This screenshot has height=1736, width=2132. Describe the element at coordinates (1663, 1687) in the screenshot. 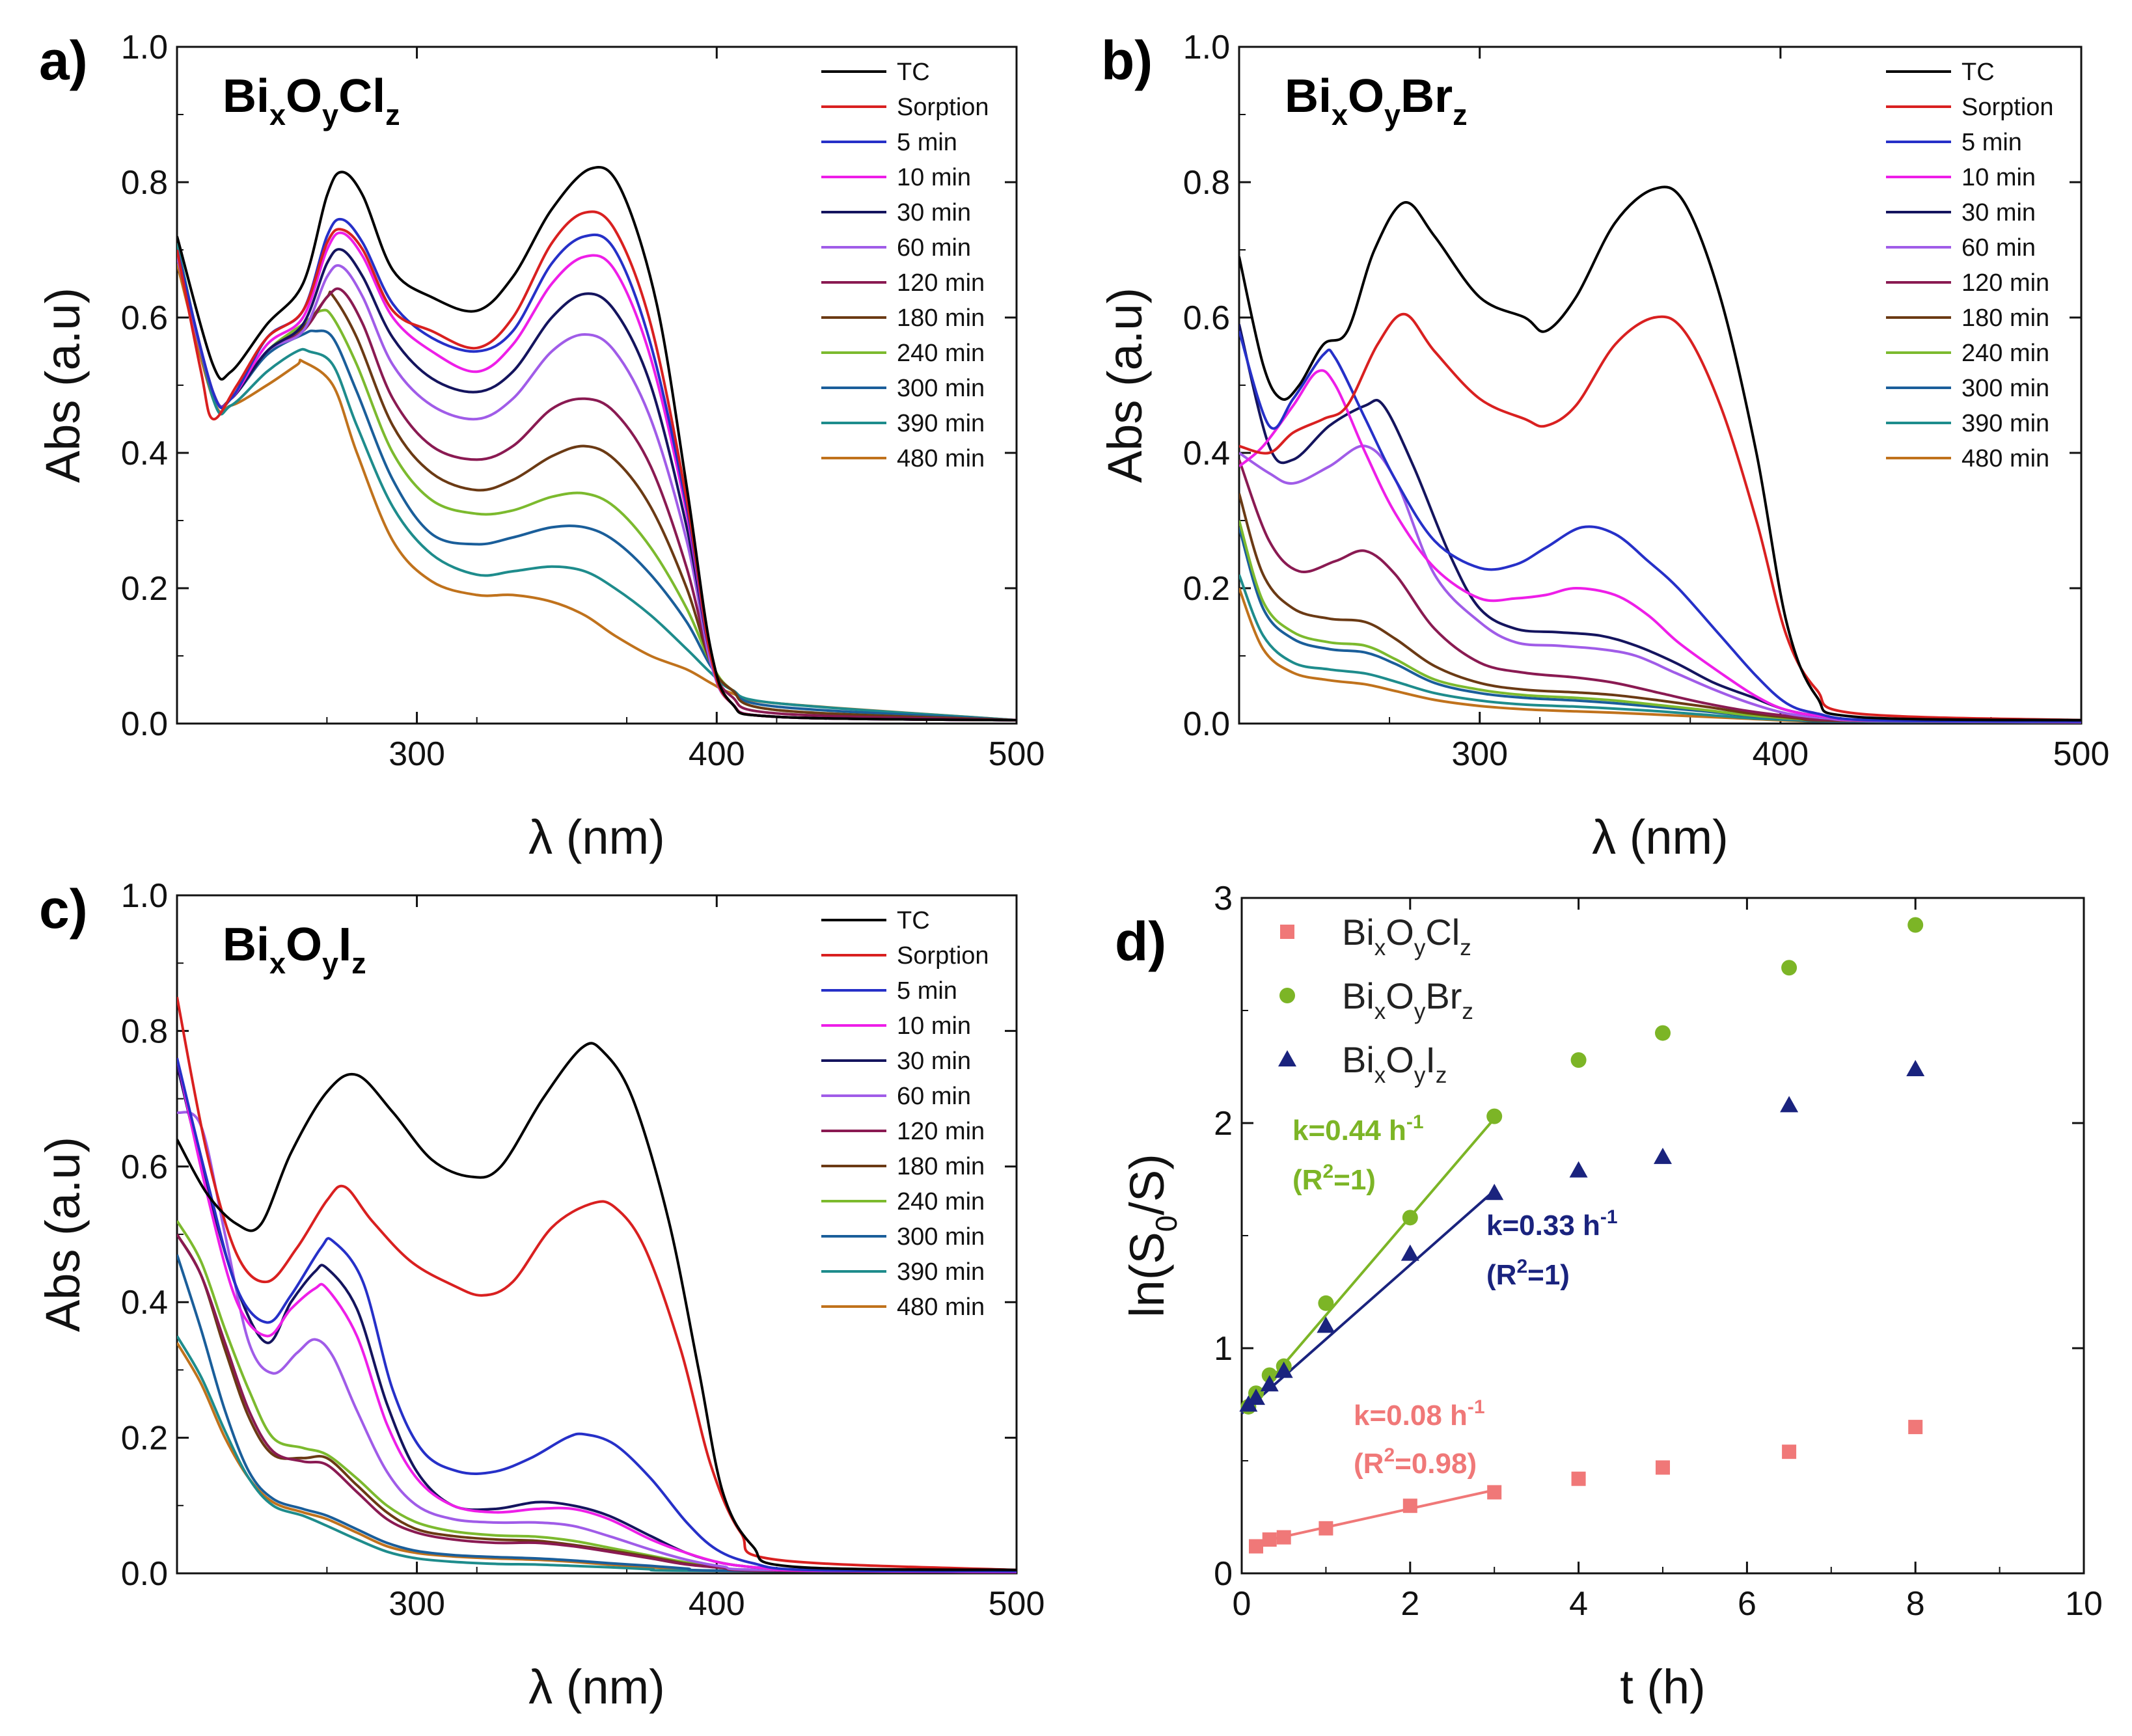

I see `x-axis-title: t (h)` at that location.